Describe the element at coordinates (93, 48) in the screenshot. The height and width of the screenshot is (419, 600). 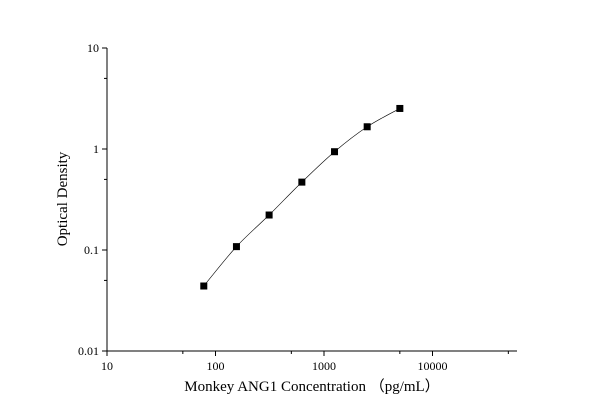
I see `y-tick-label: 10` at that location.